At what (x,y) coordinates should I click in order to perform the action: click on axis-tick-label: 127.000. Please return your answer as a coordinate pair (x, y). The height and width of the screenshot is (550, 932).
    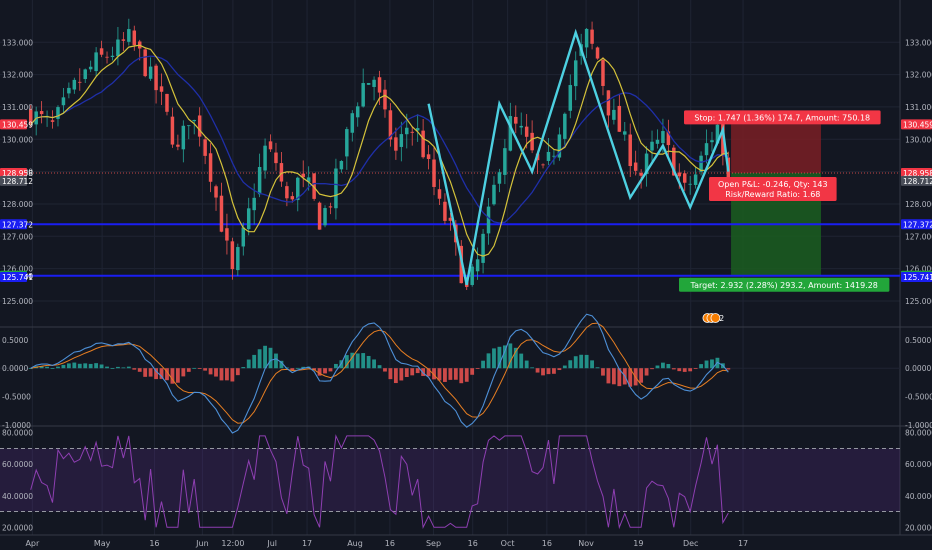
    Looking at the image, I should click on (17, 236).